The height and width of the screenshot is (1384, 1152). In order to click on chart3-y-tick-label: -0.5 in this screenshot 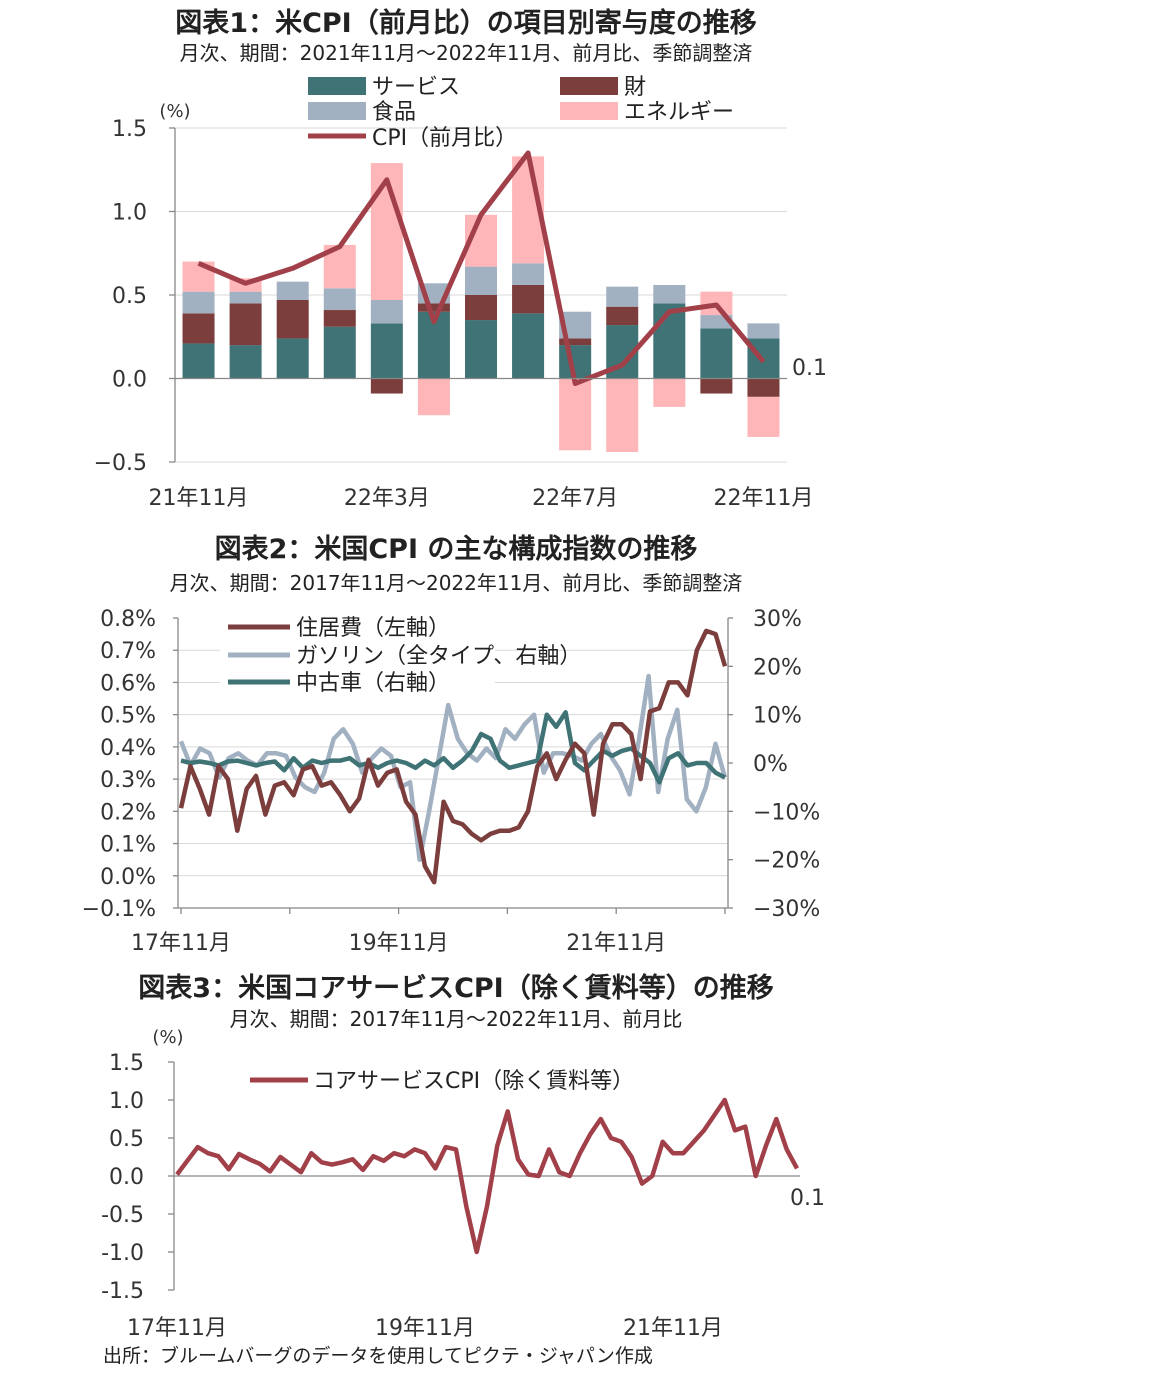, I will do `click(122, 1215)`.